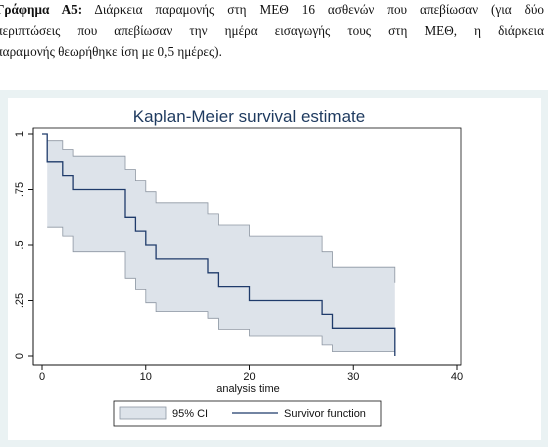 The height and width of the screenshot is (447, 548). I want to click on x-tick-label: 30, so click(353, 377).